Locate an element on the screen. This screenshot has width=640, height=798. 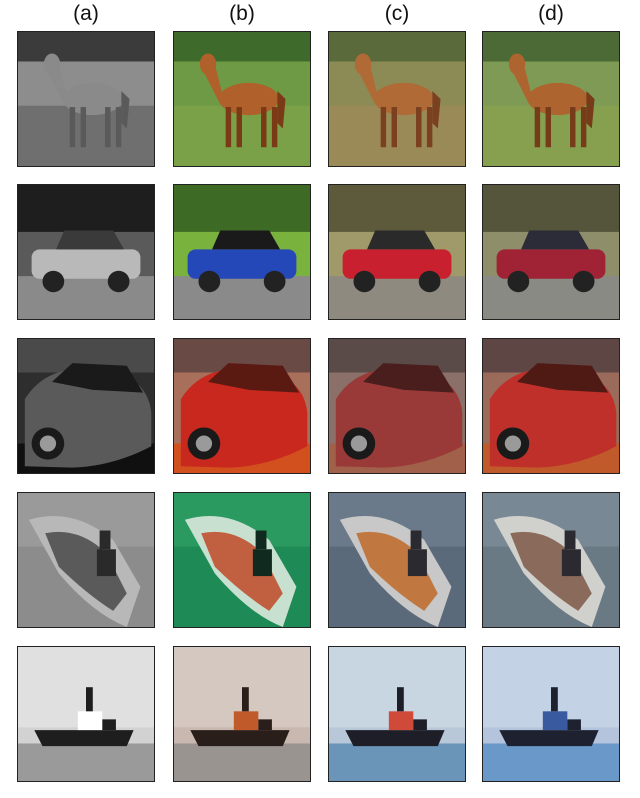
column-label-b: (b) is located at coordinates (242, 13).